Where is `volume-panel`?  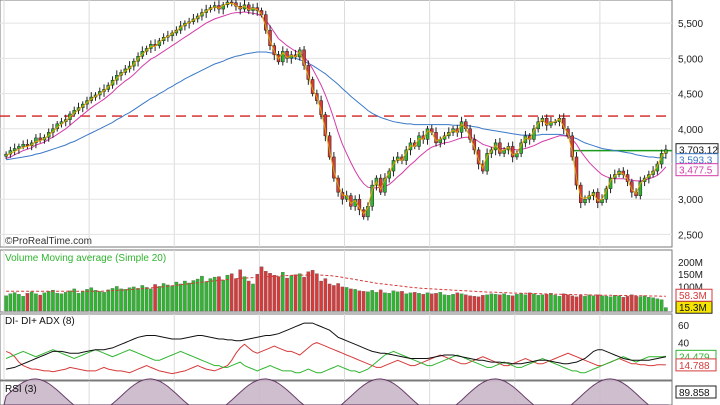 volume-panel is located at coordinates (336, 289).